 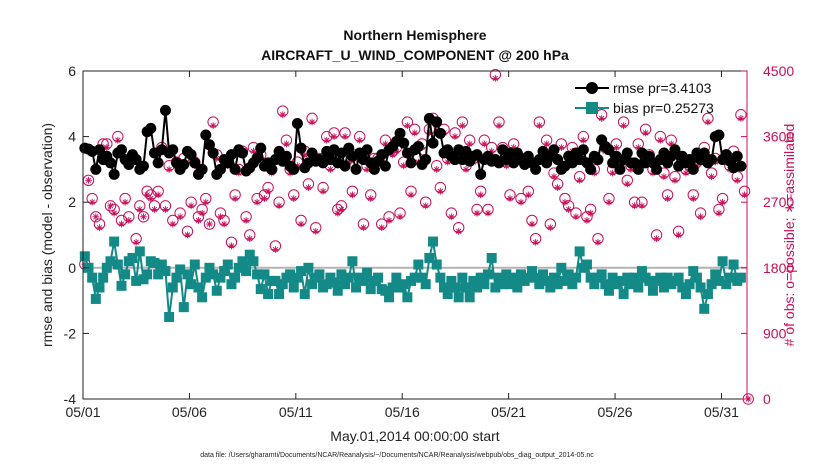 What do you see at coordinates (70, 333) in the screenshot?
I see `left-tick-label: -2` at bounding box center [70, 333].